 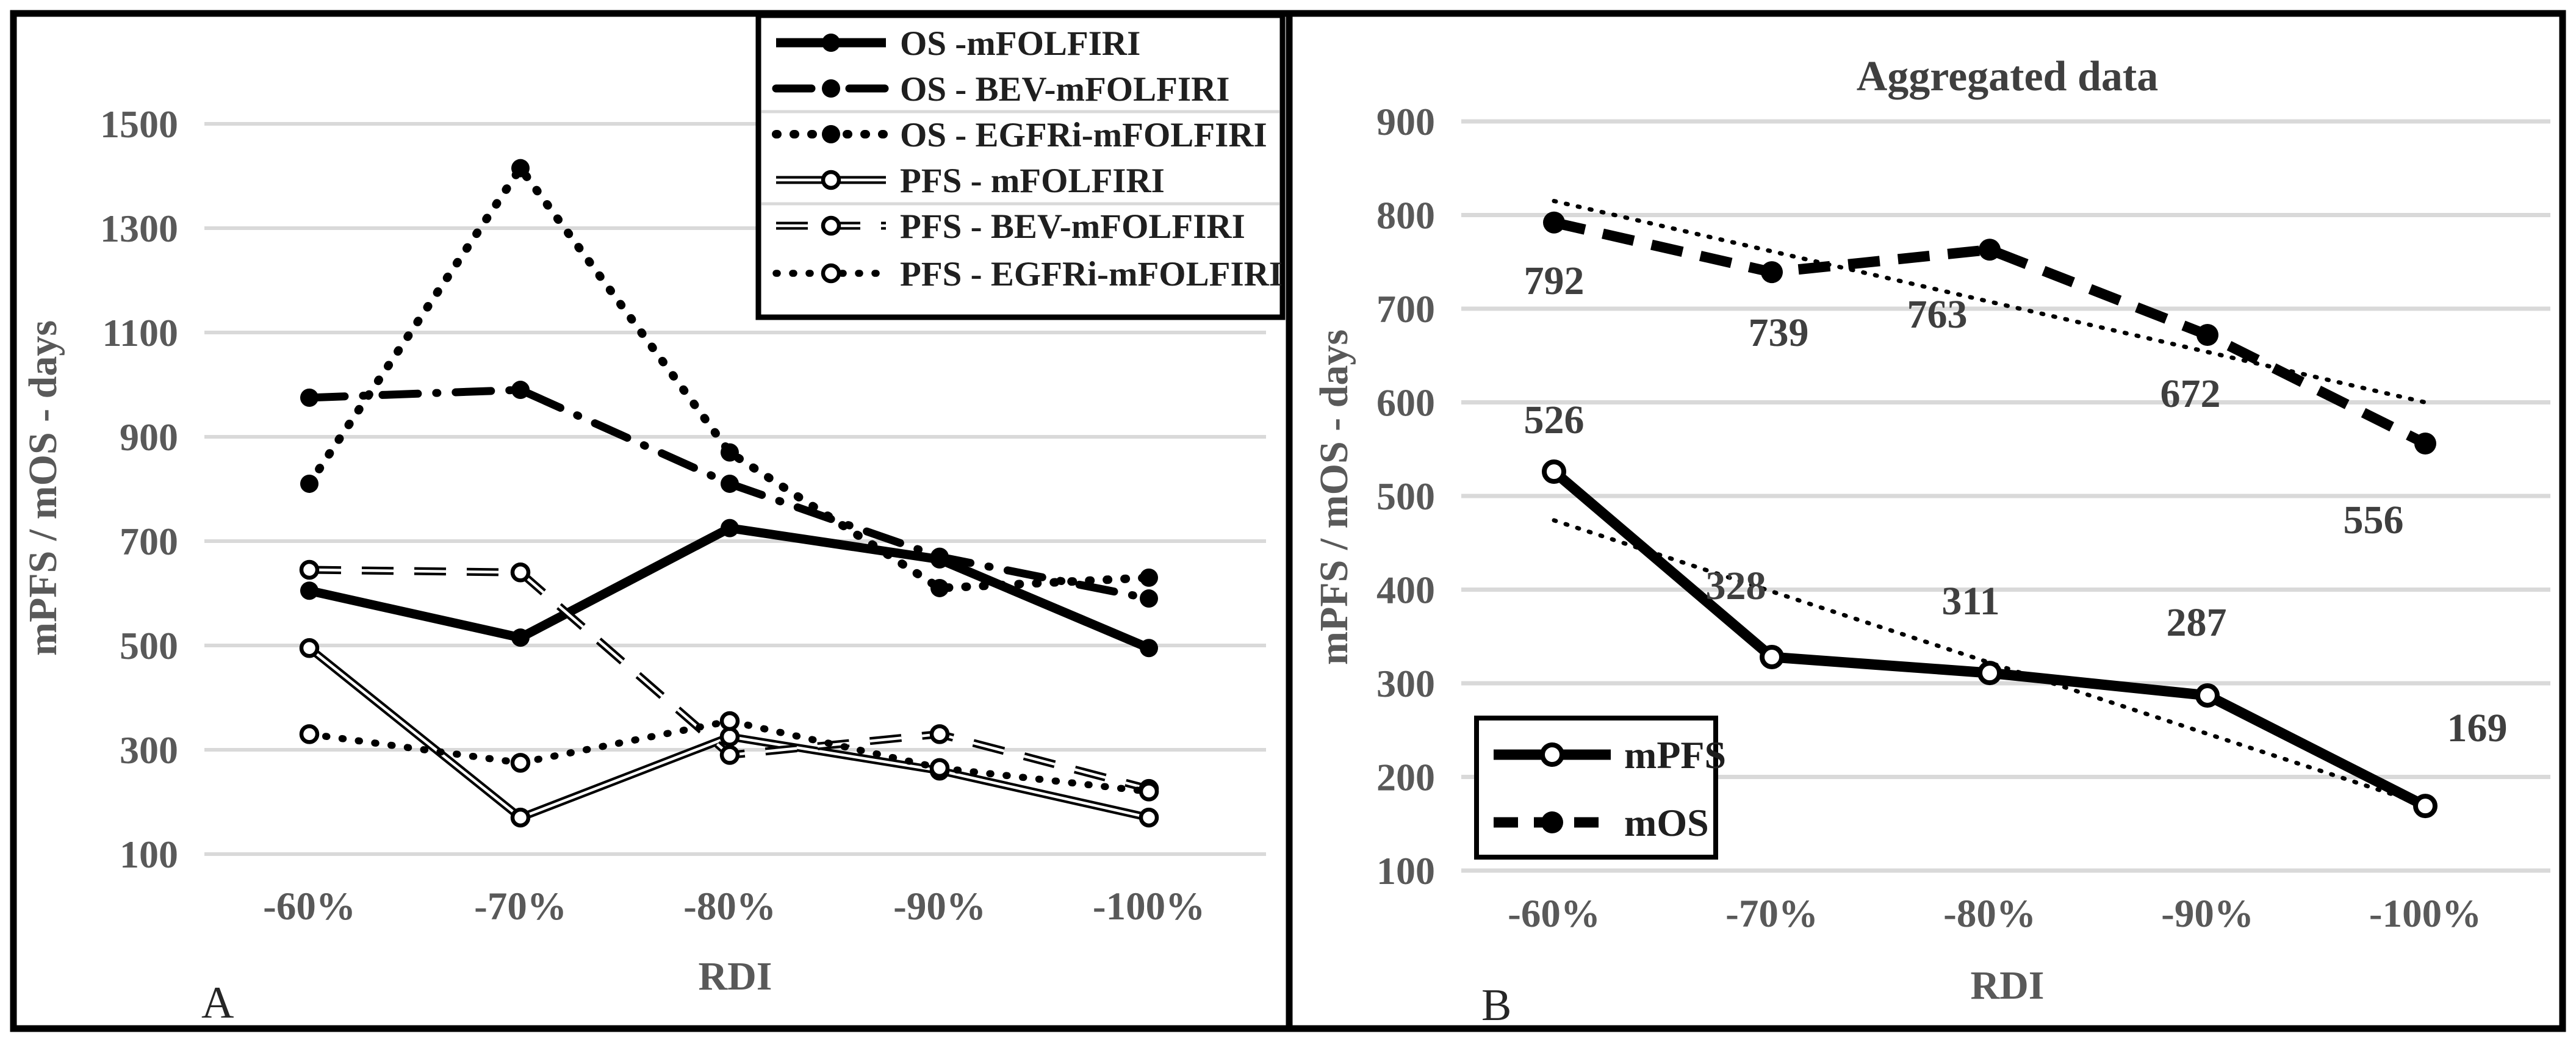 What do you see at coordinates (1937, 314) in the screenshot?
I see `data-label: 763` at bounding box center [1937, 314].